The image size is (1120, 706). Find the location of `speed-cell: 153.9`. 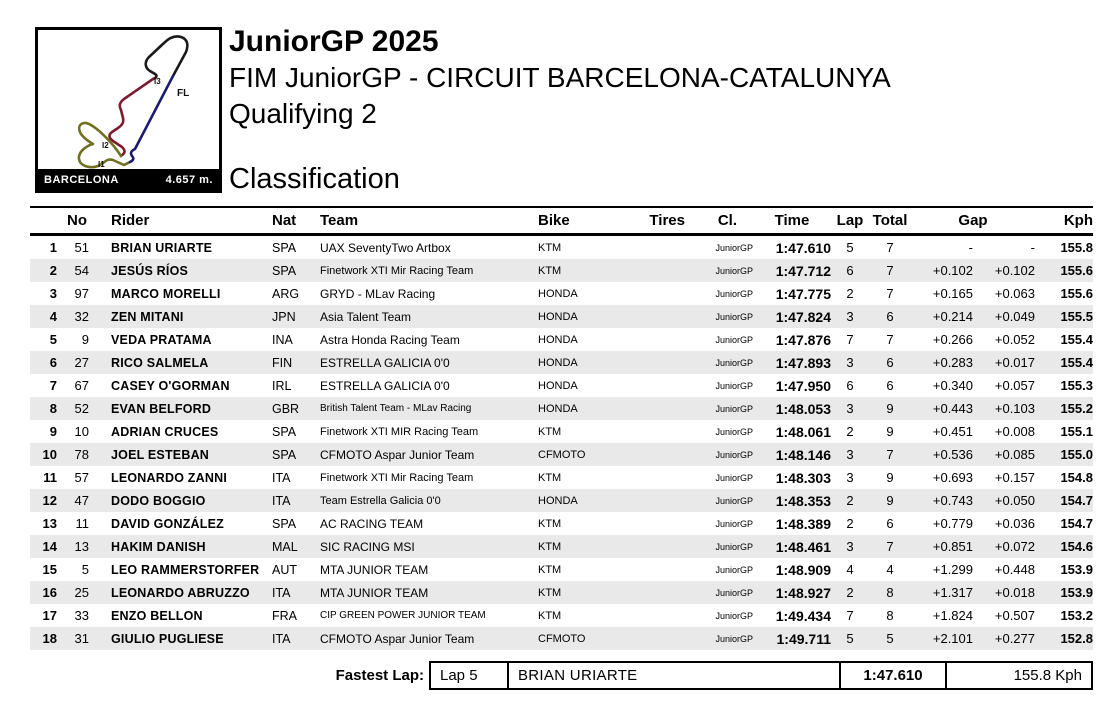

speed-cell: 153.9 is located at coordinates (1076, 592).